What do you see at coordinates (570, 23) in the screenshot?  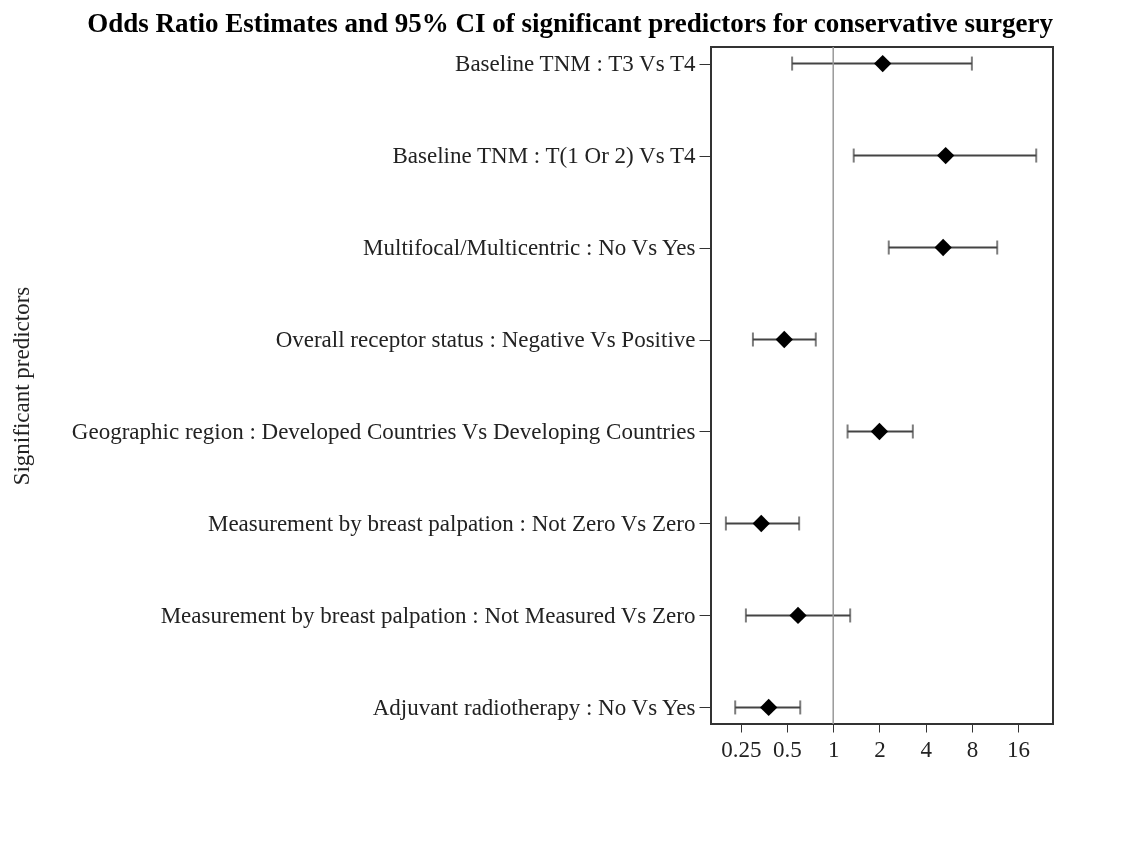 I see `chart-title: Odds Ratio Estimates and 95% CI of significant predictors for conservative surgery` at bounding box center [570, 23].